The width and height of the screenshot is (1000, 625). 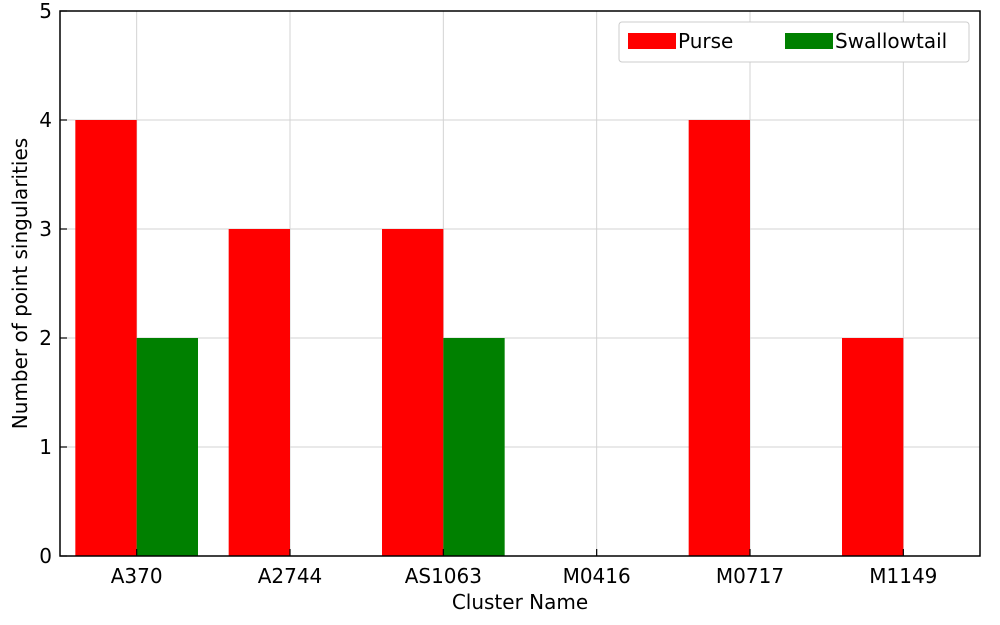 What do you see at coordinates (597, 576) in the screenshot?
I see `x-tick-label: M0416` at bounding box center [597, 576].